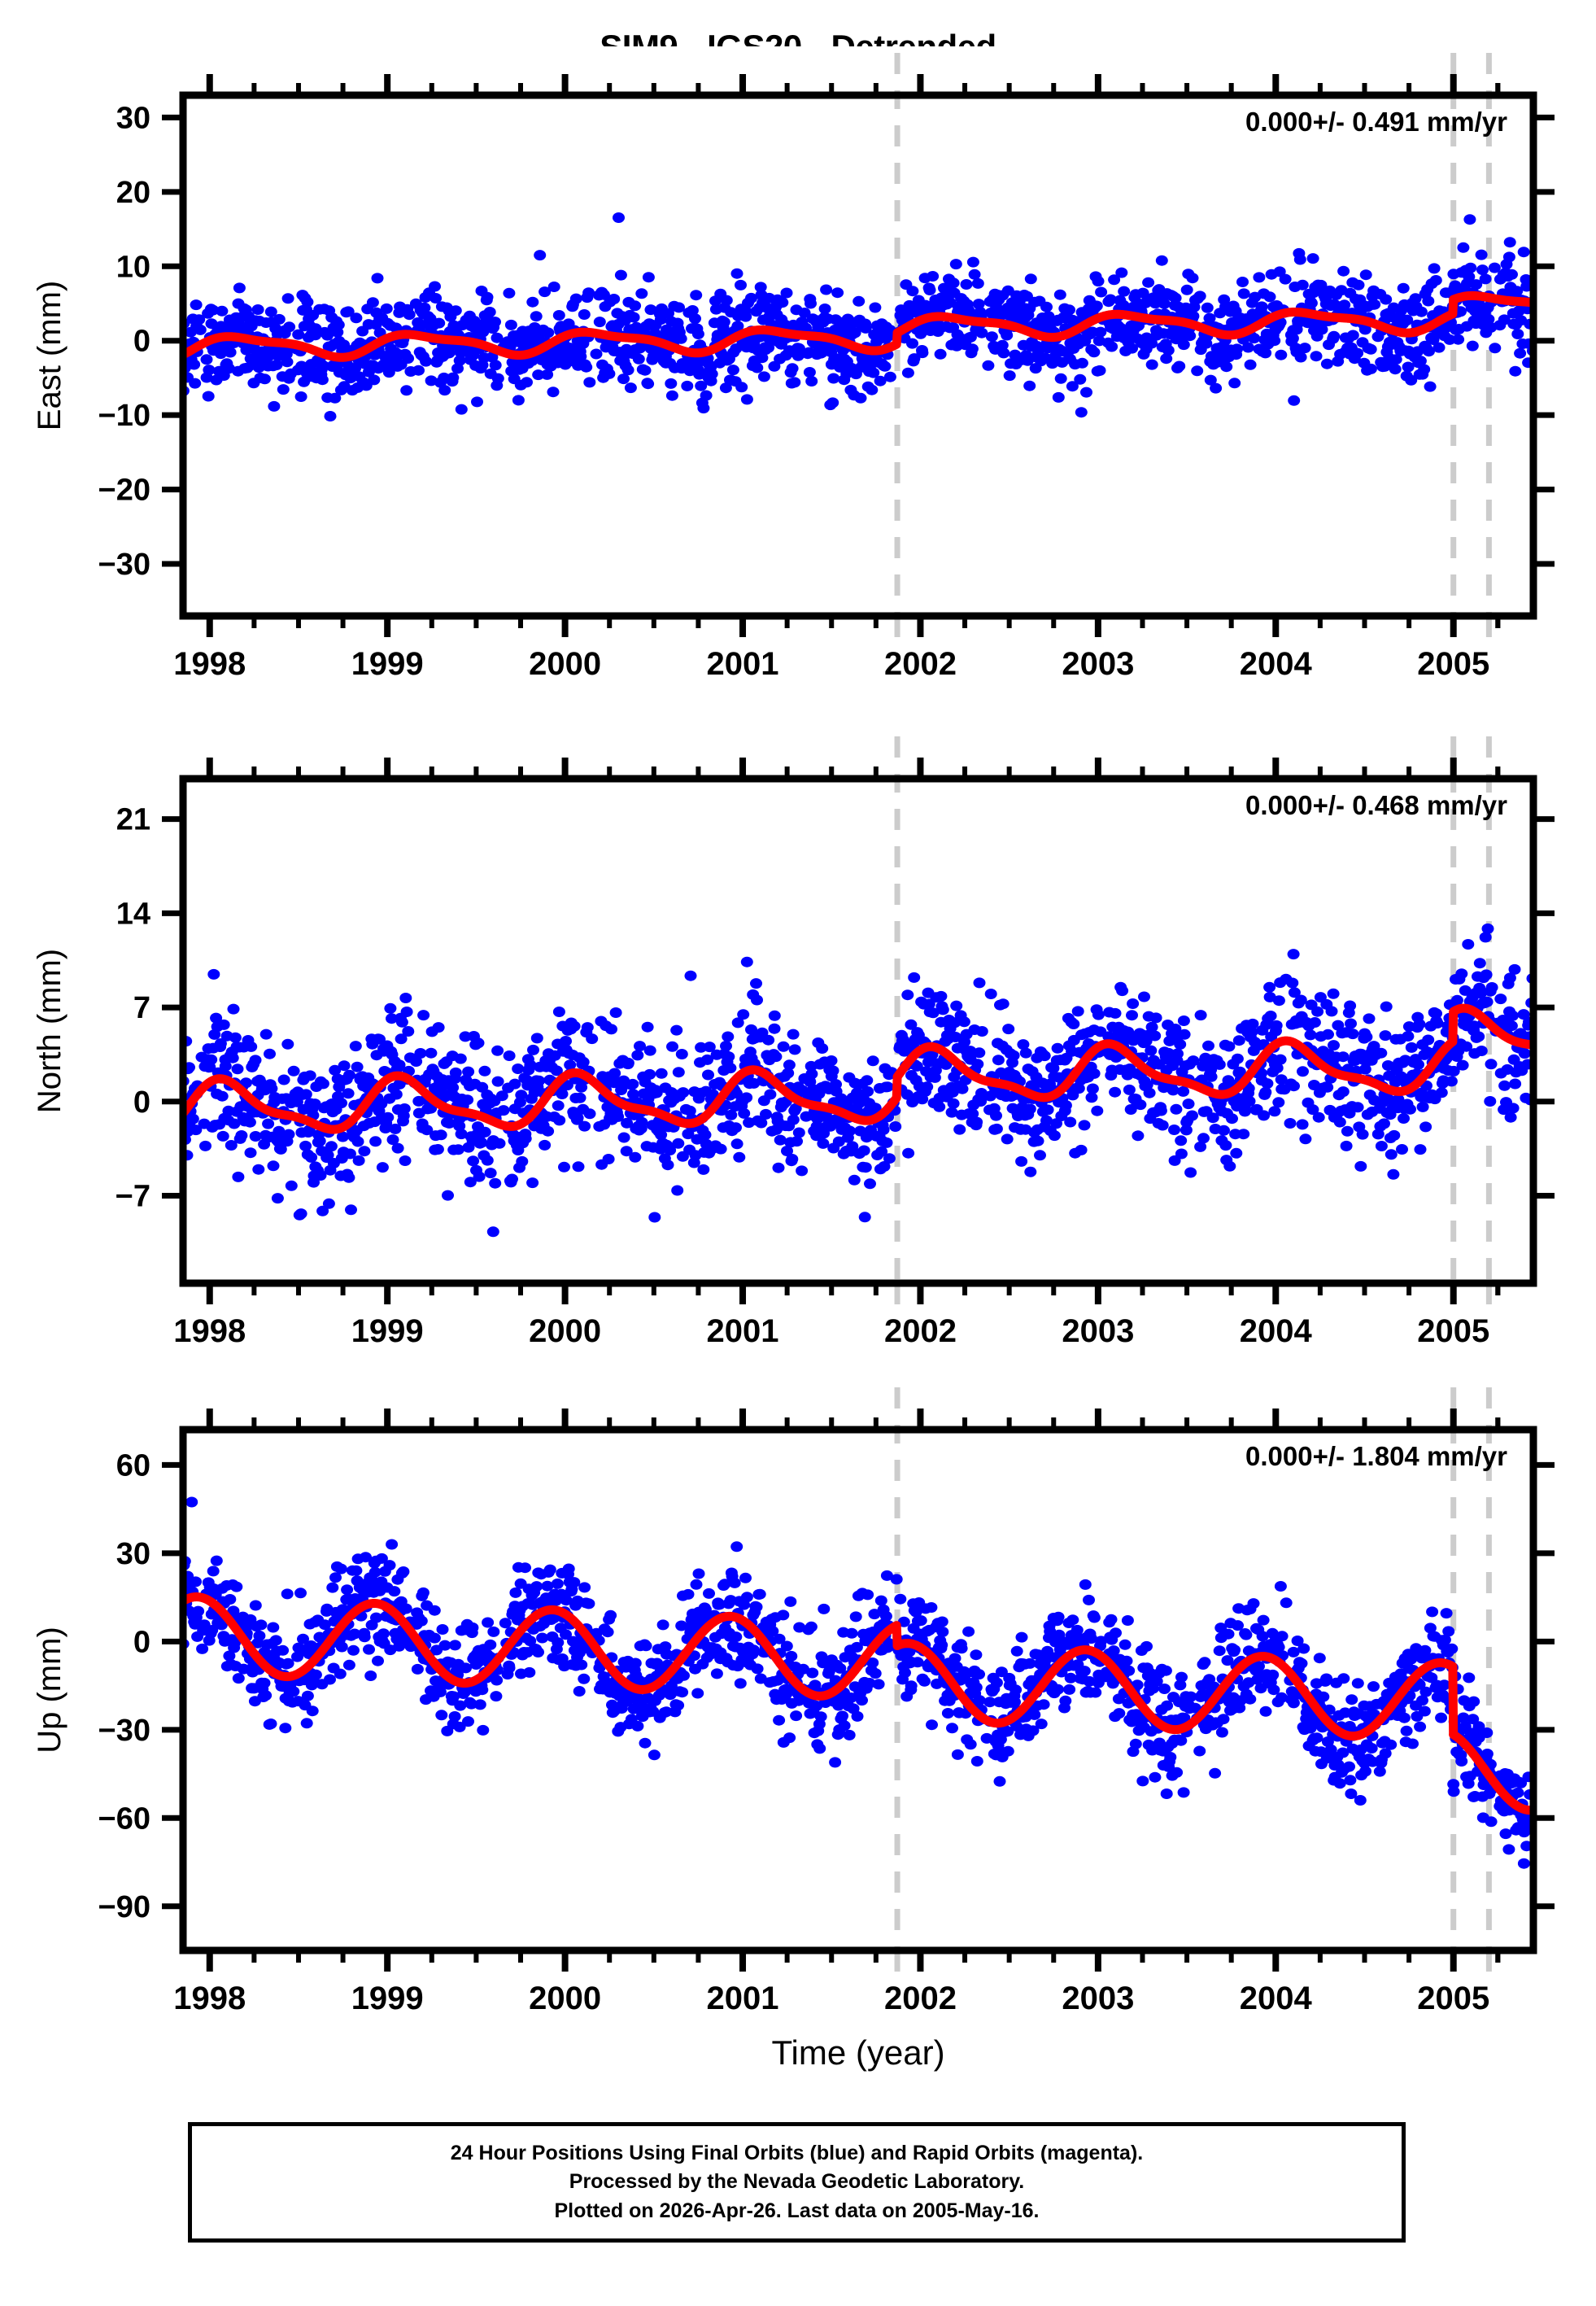 The height and width of the screenshot is (2306, 1596). Describe the element at coordinates (124, 1819) in the screenshot. I see `y-tick-label: −60` at that location.